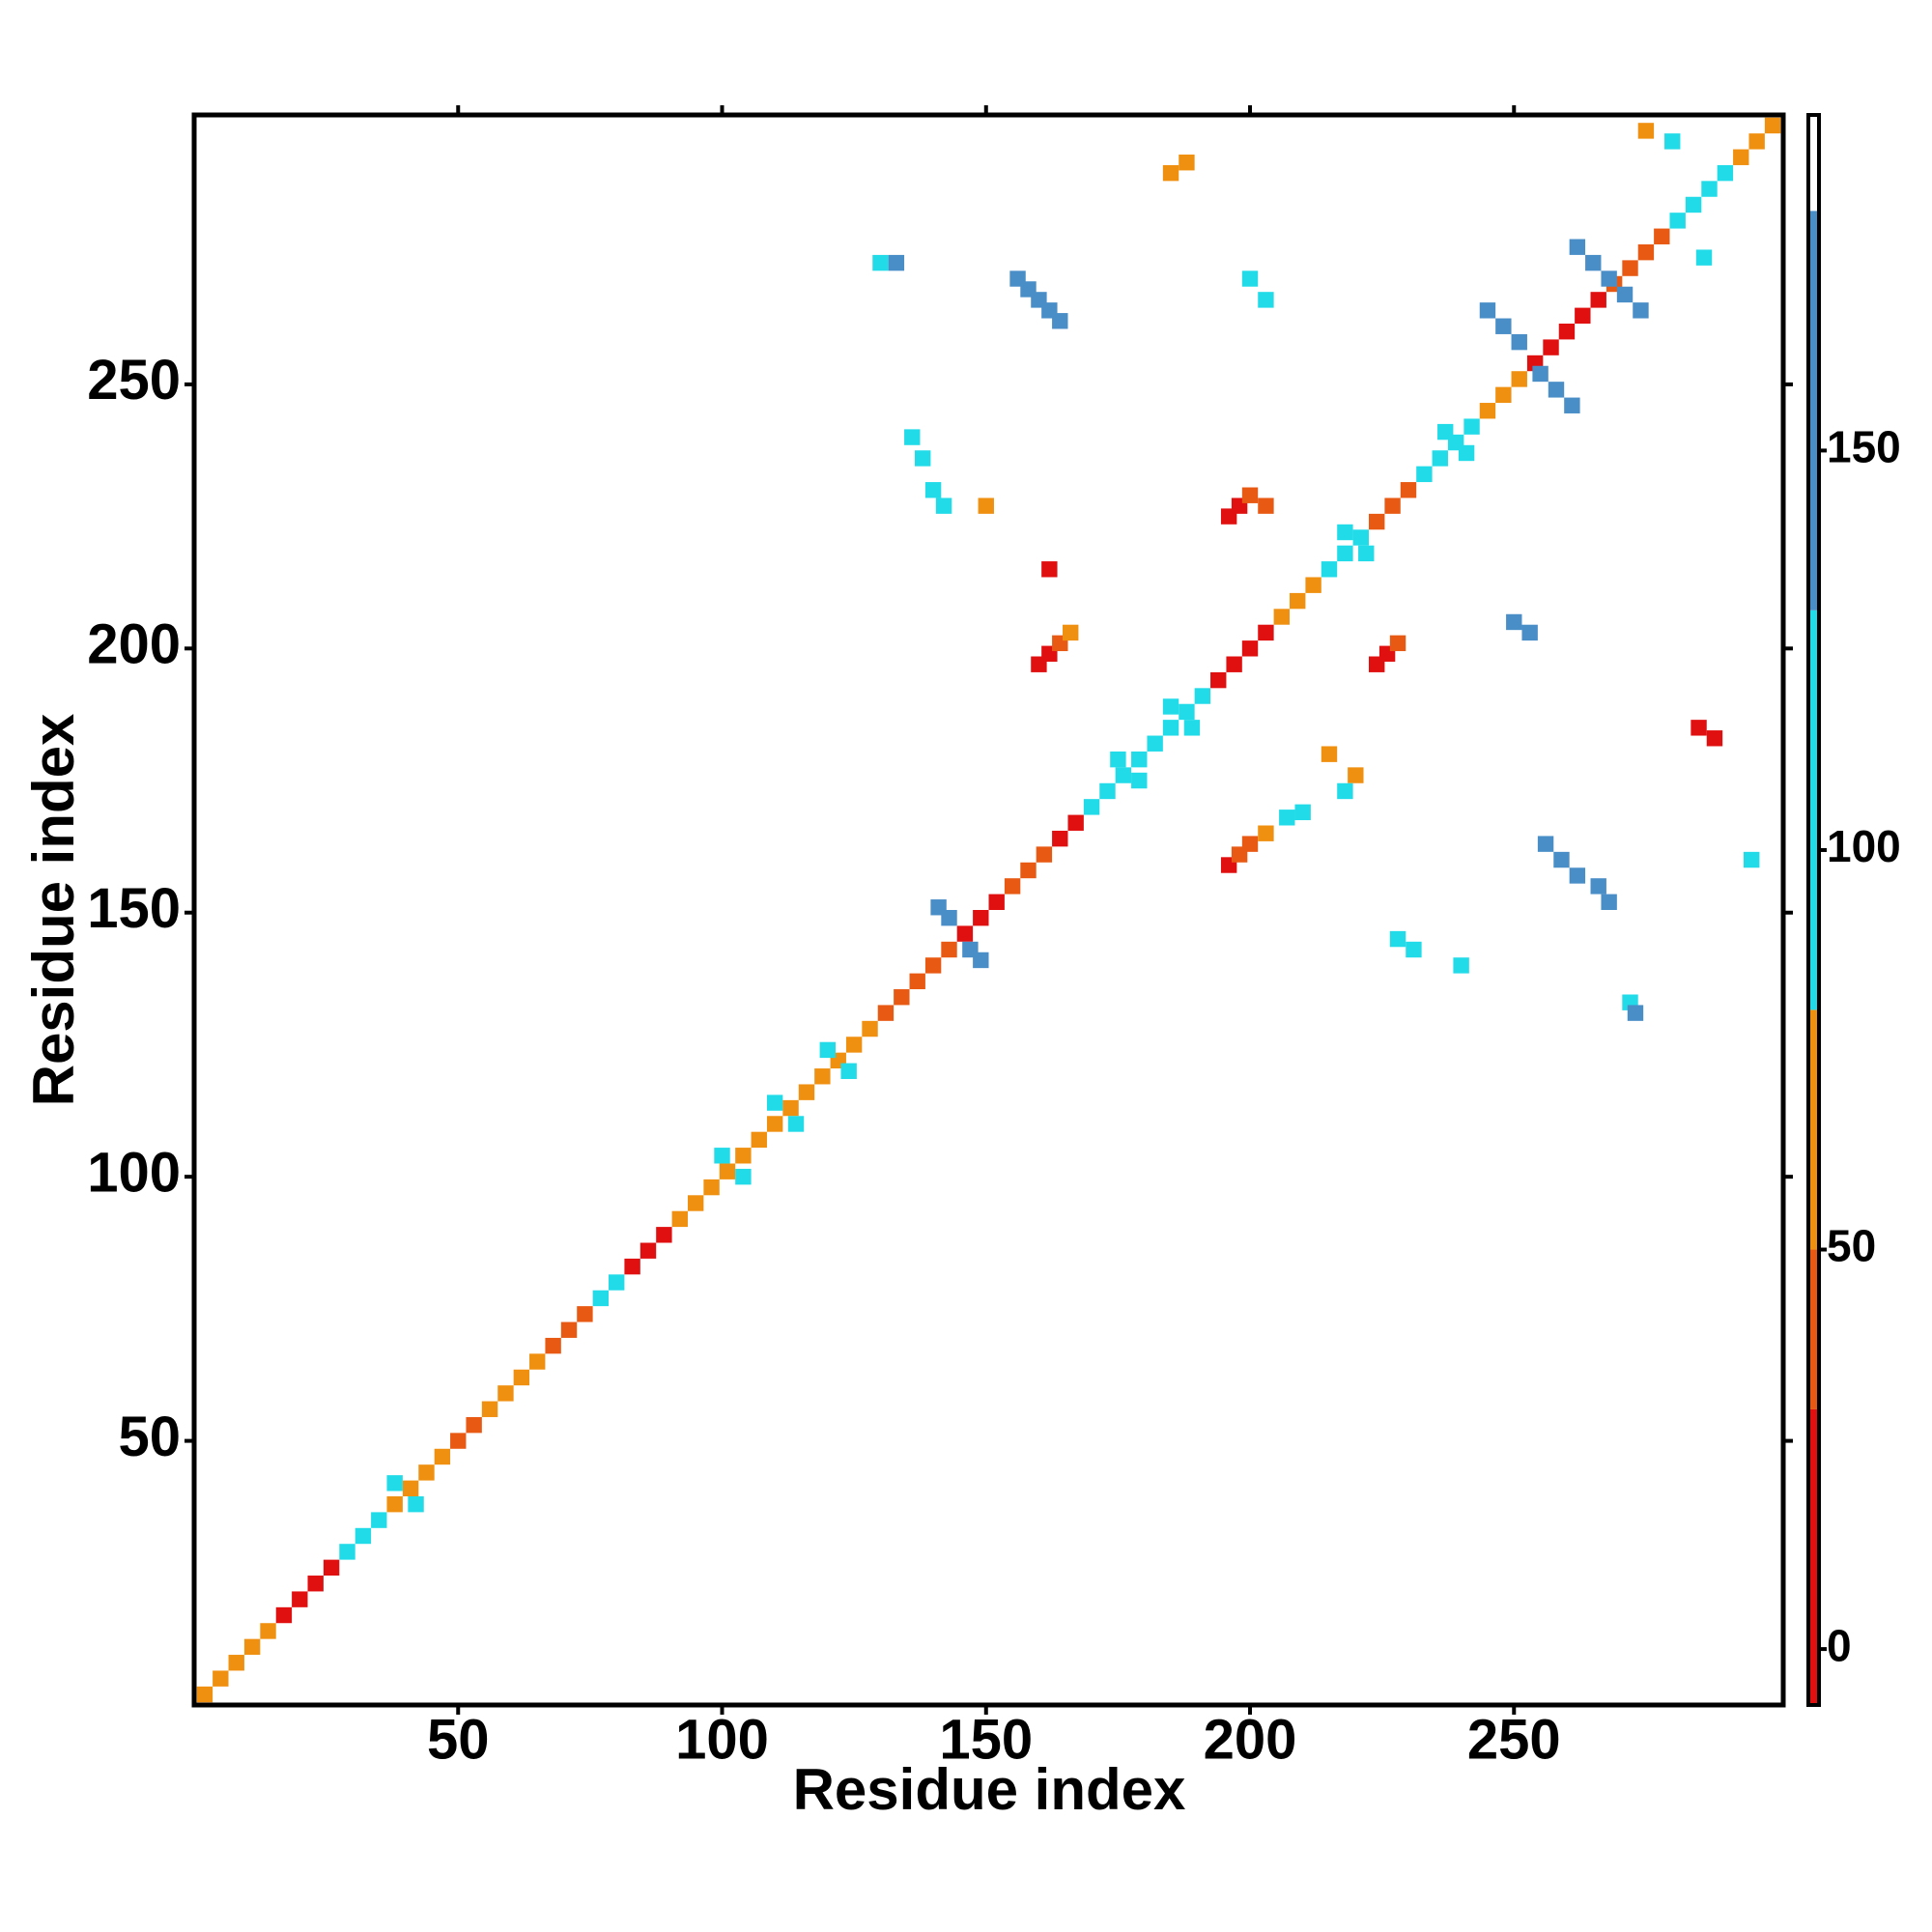 This screenshot has height=1932, width=1932. Describe the element at coordinates (458, 1739) in the screenshot. I see `x-tick-label: 50` at that location.